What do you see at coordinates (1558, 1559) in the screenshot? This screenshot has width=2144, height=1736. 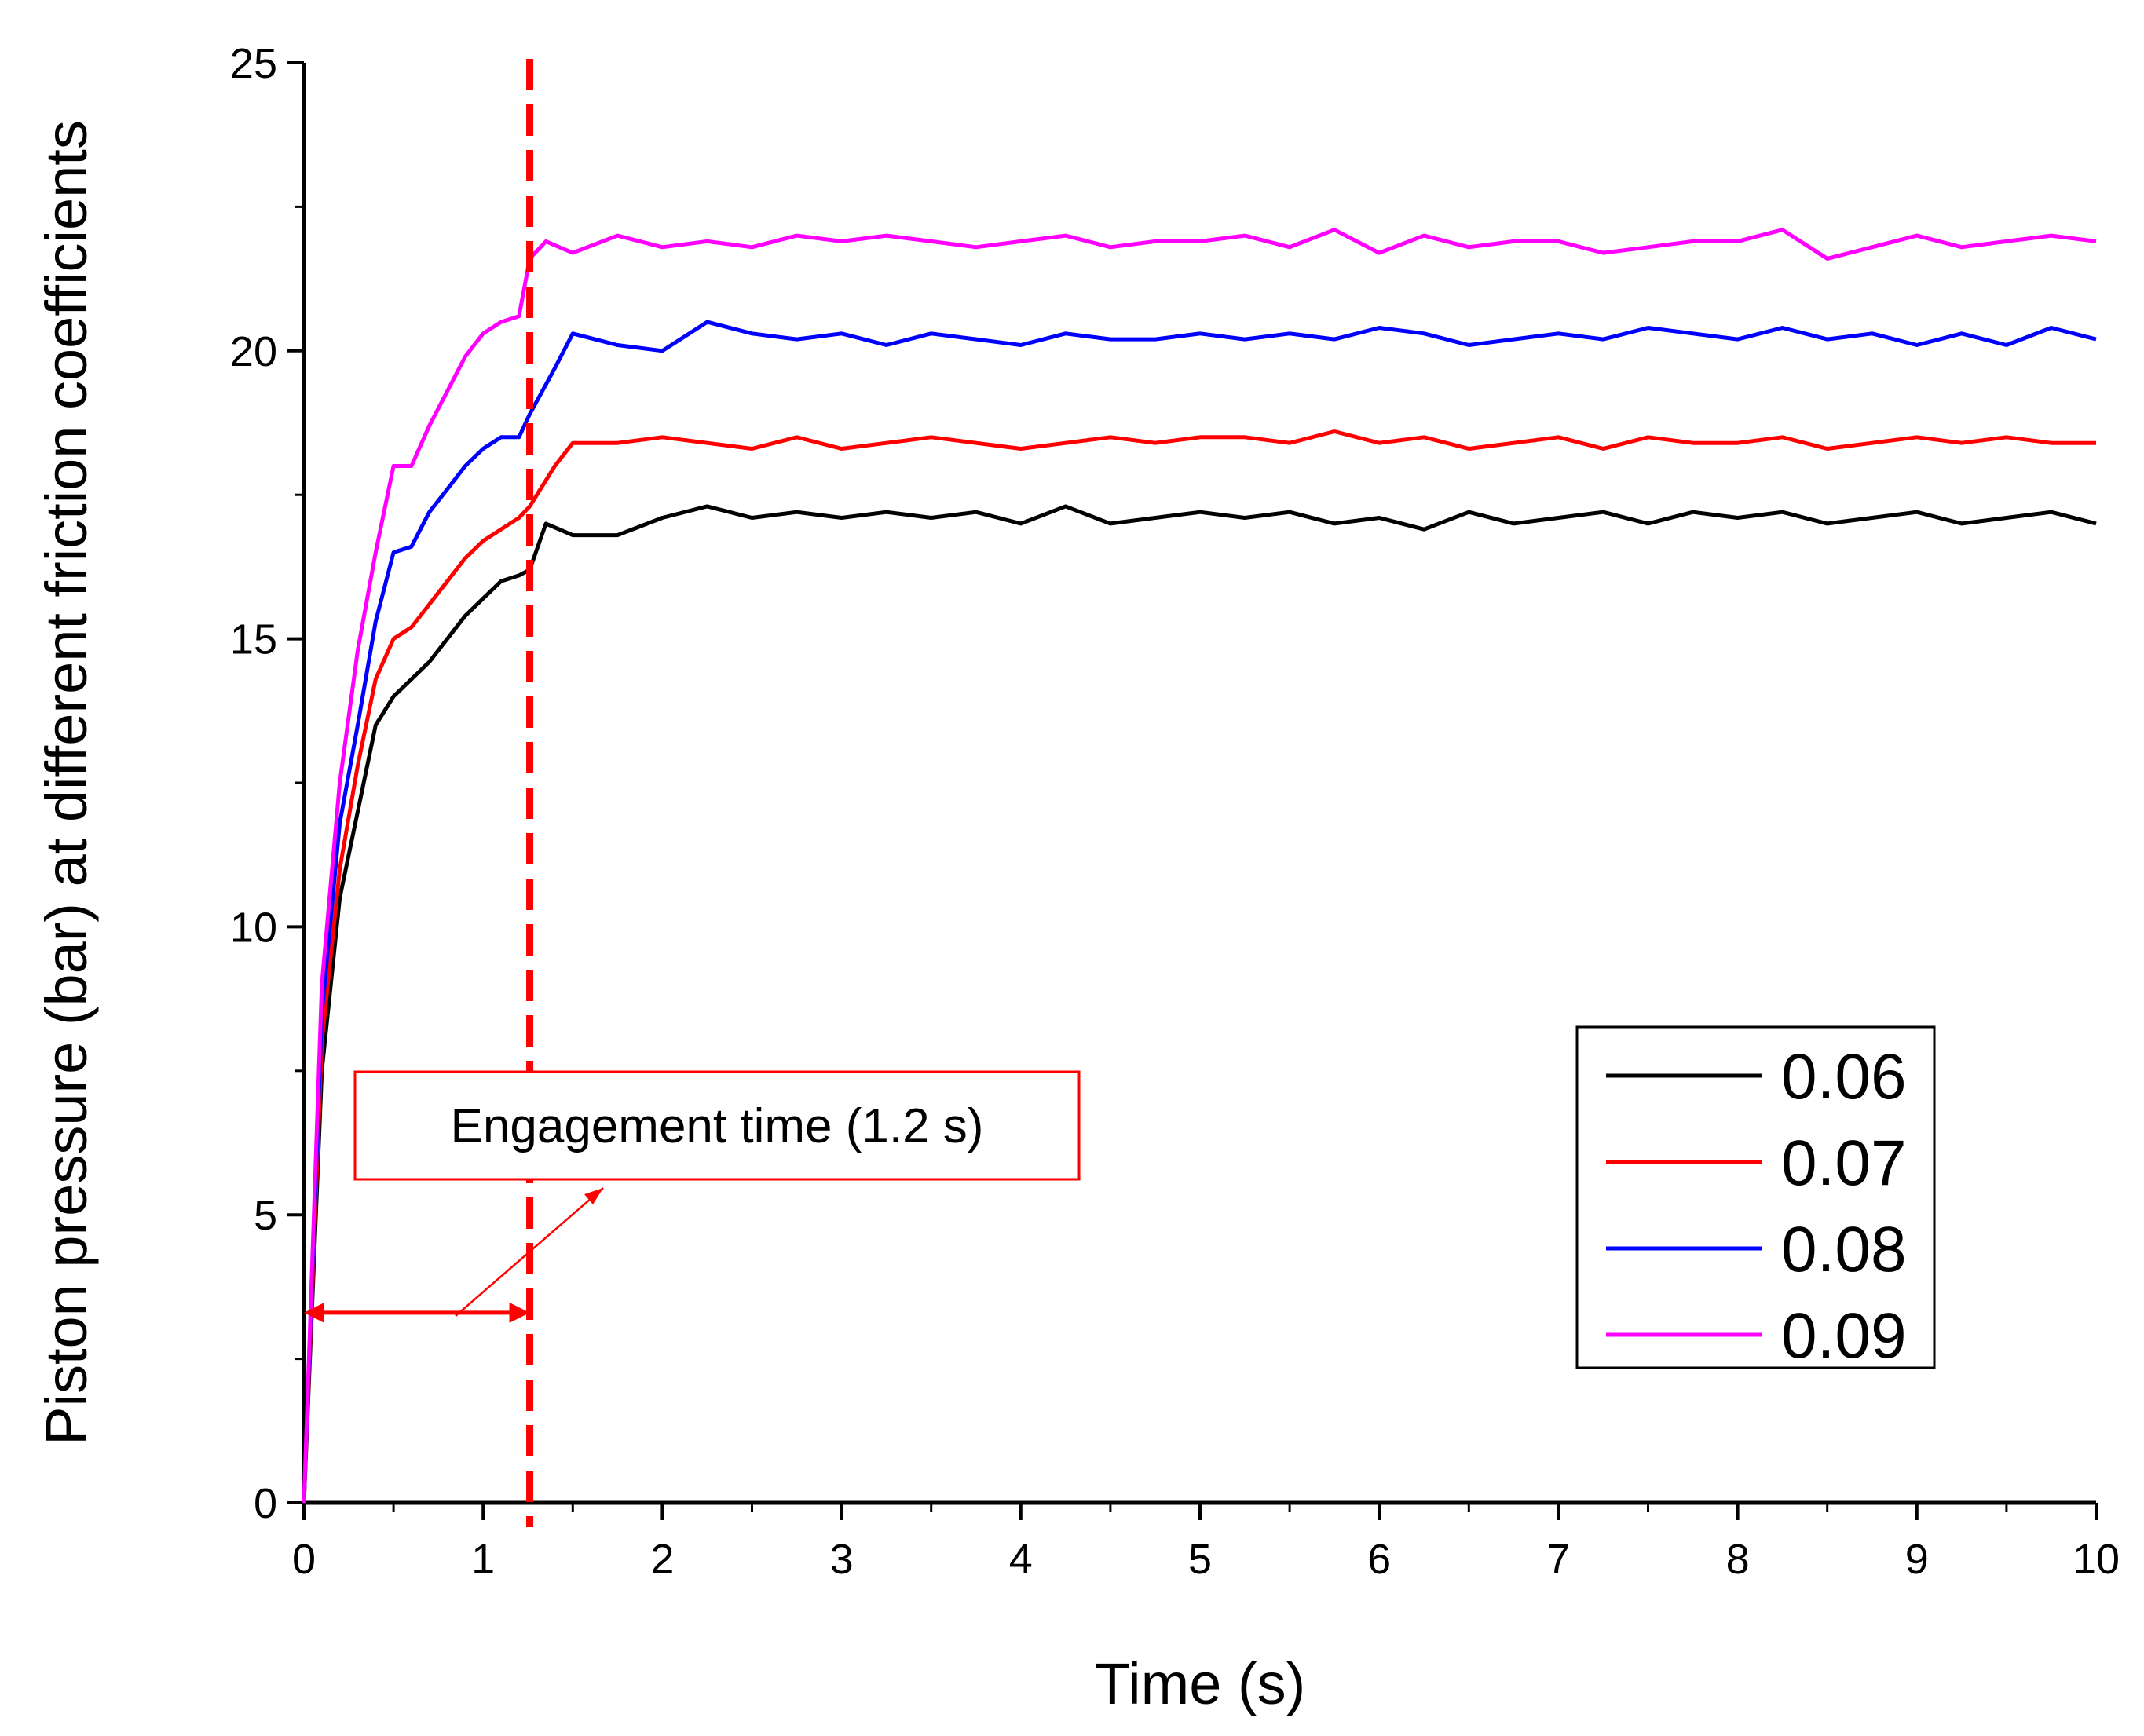 I see `x-tick-label: 7` at bounding box center [1558, 1559].